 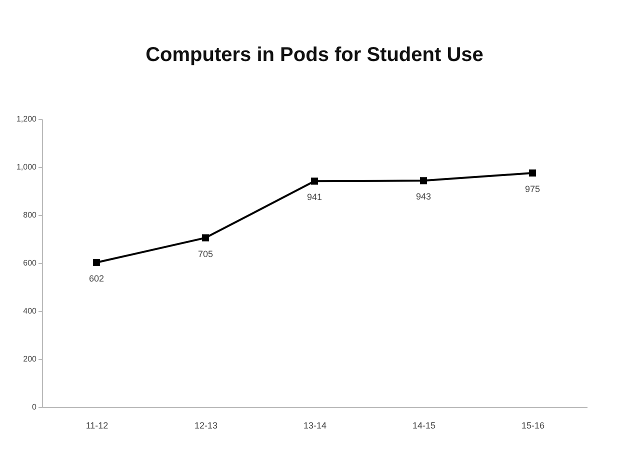 What do you see at coordinates (206, 253) in the screenshot?
I see `data-label: 705` at bounding box center [206, 253].